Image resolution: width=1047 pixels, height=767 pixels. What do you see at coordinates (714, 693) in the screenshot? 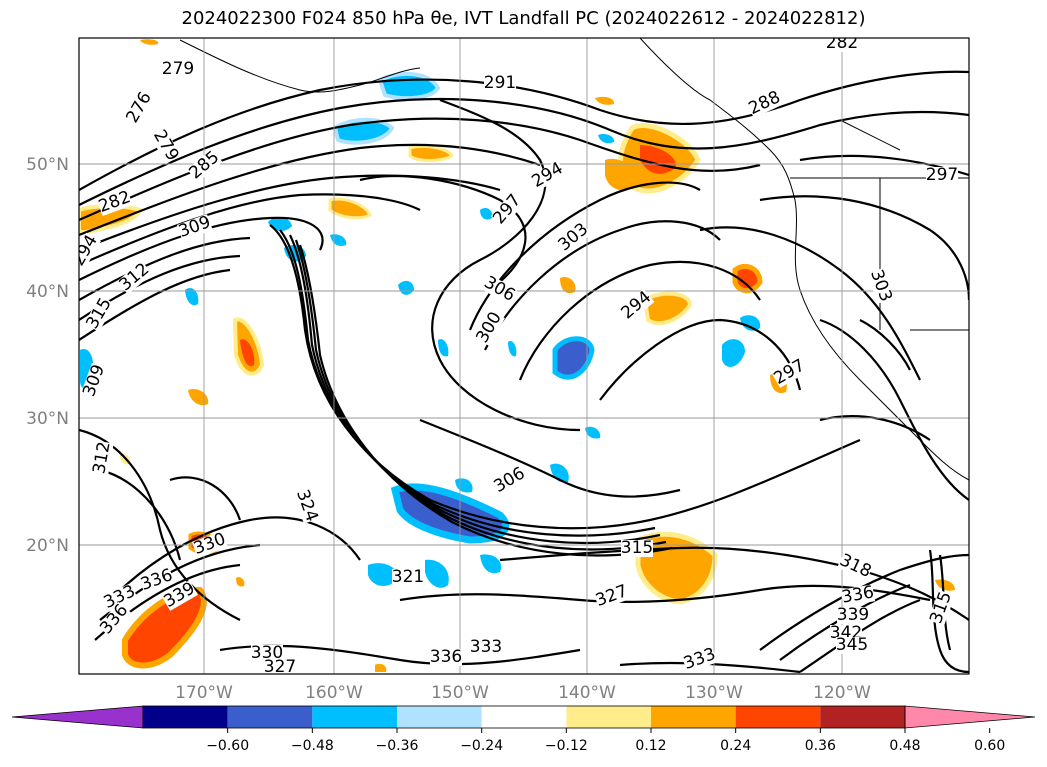
I see `lon-tick: 130°W` at bounding box center [714, 693].